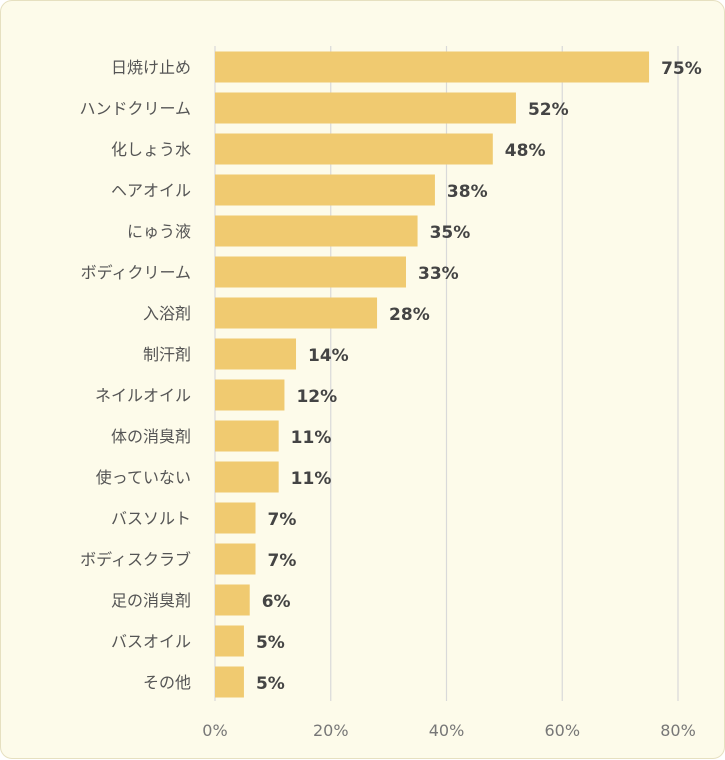 The image size is (725, 760). I want to click on category-label: 日焼け止め, so click(151, 67).